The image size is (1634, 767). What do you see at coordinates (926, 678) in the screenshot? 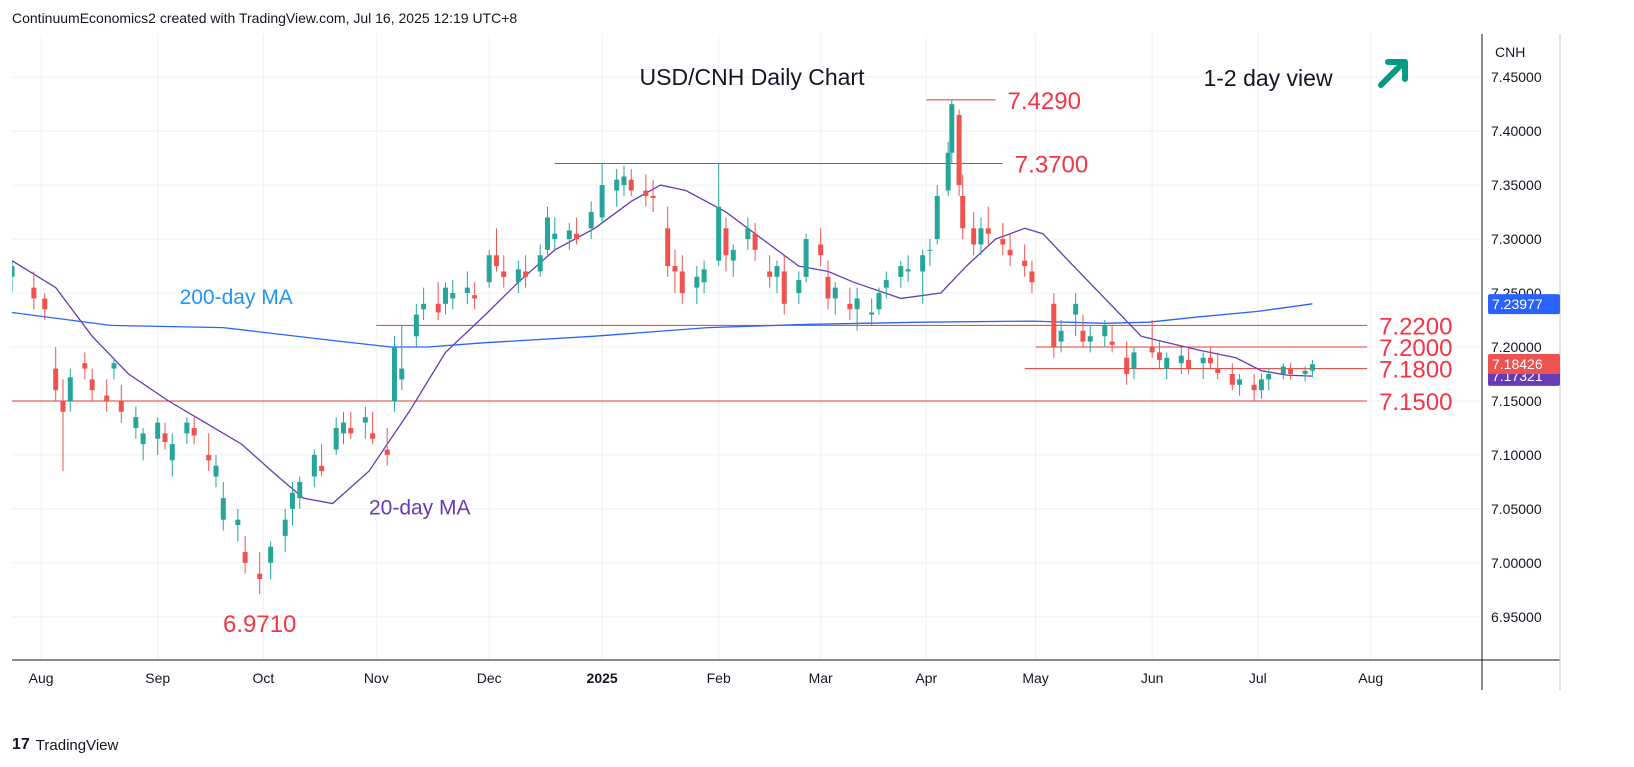
I see `time-tick-label: Apr` at bounding box center [926, 678].